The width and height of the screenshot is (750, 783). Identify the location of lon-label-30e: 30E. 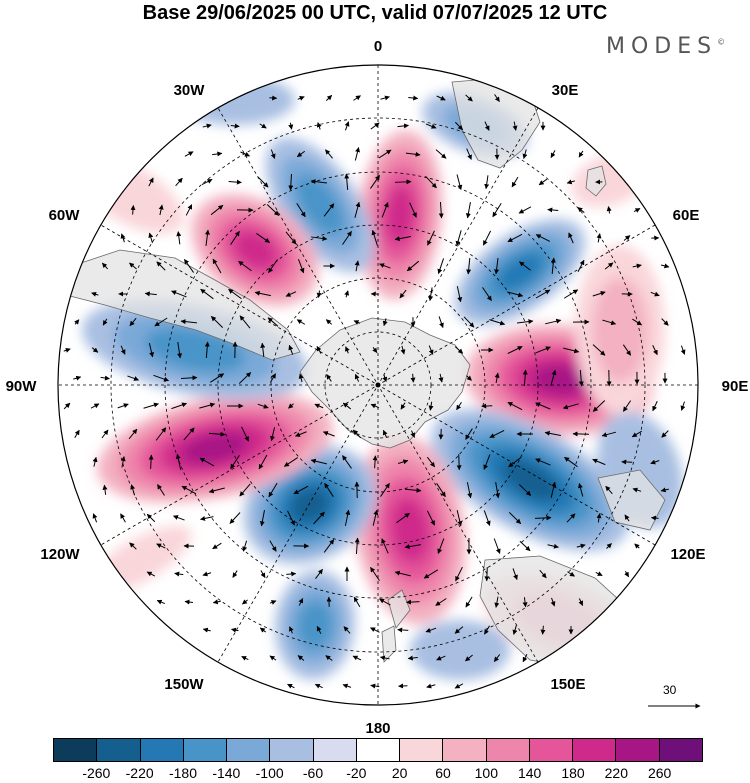
(565, 90).